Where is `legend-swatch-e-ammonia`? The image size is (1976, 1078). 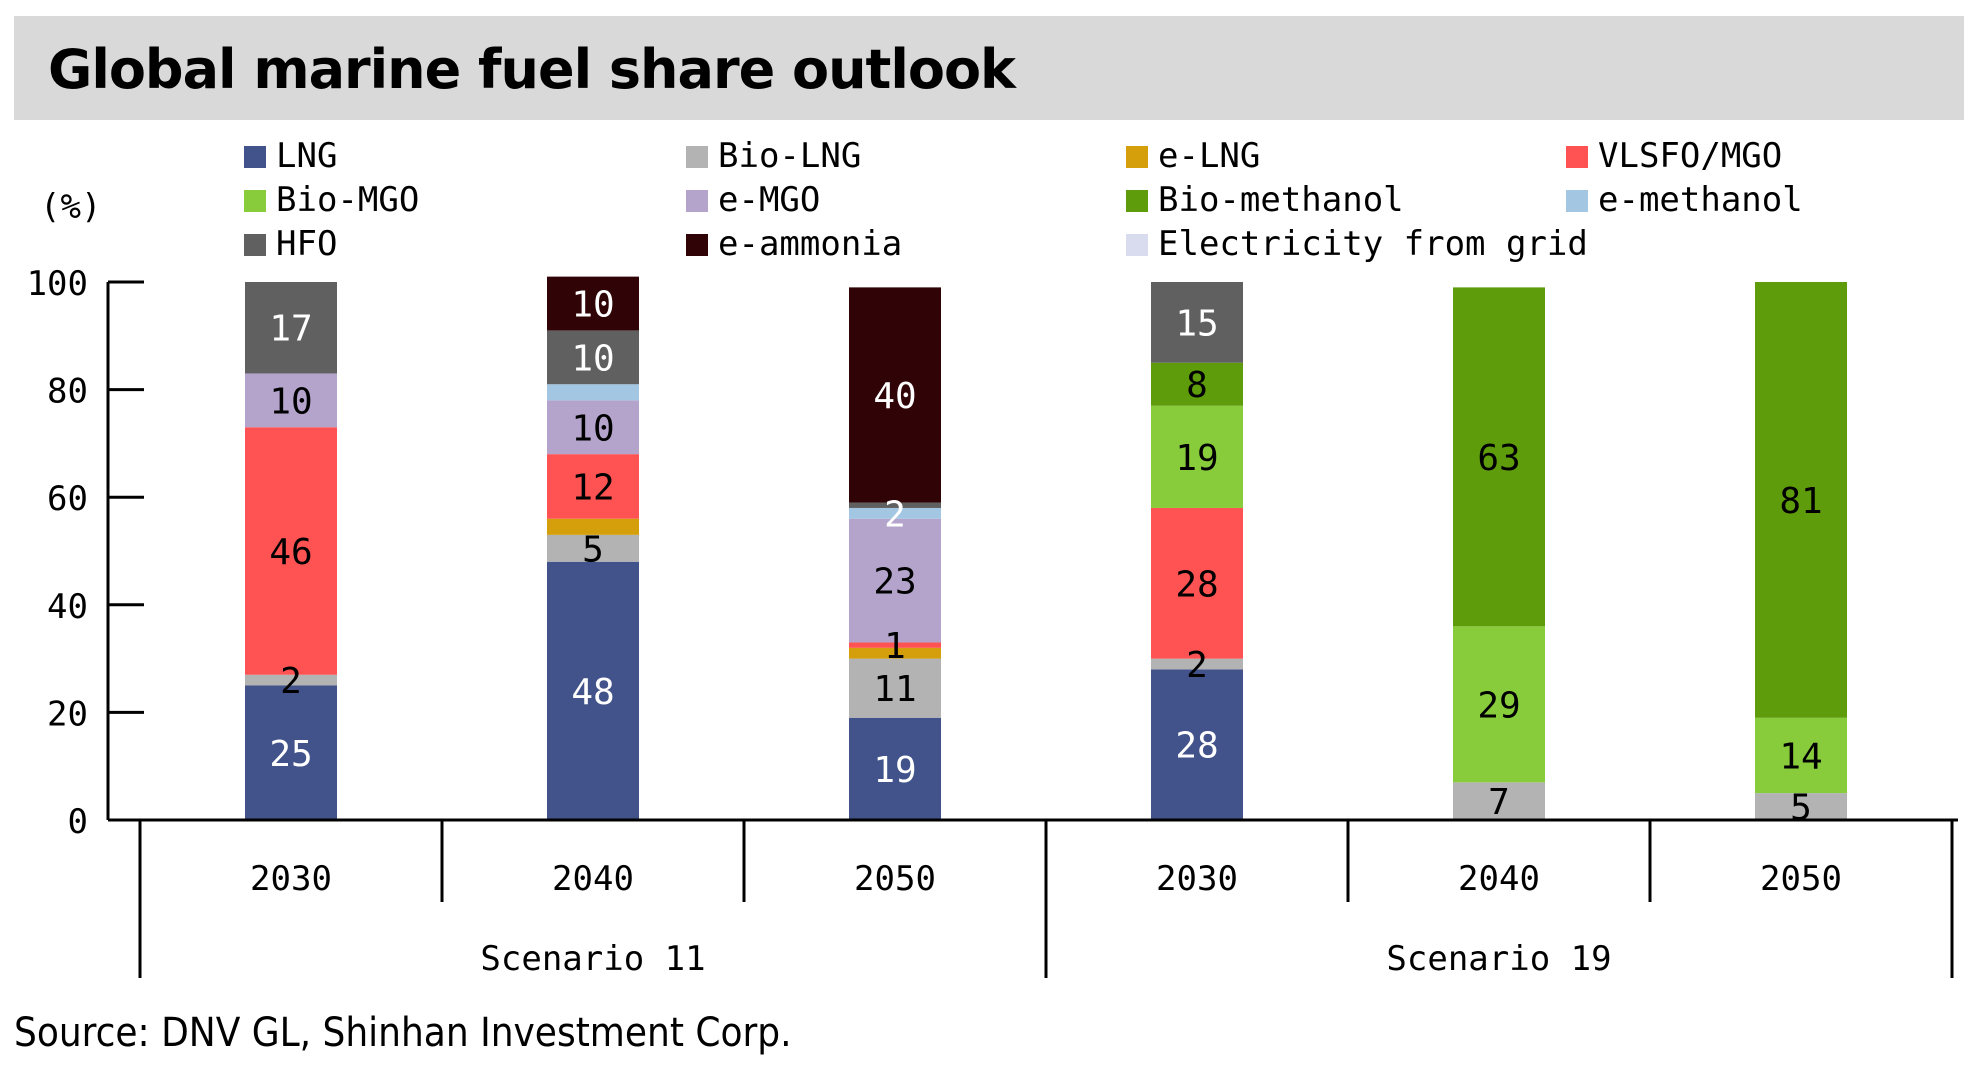 legend-swatch-e-ammonia is located at coordinates (697, 245).